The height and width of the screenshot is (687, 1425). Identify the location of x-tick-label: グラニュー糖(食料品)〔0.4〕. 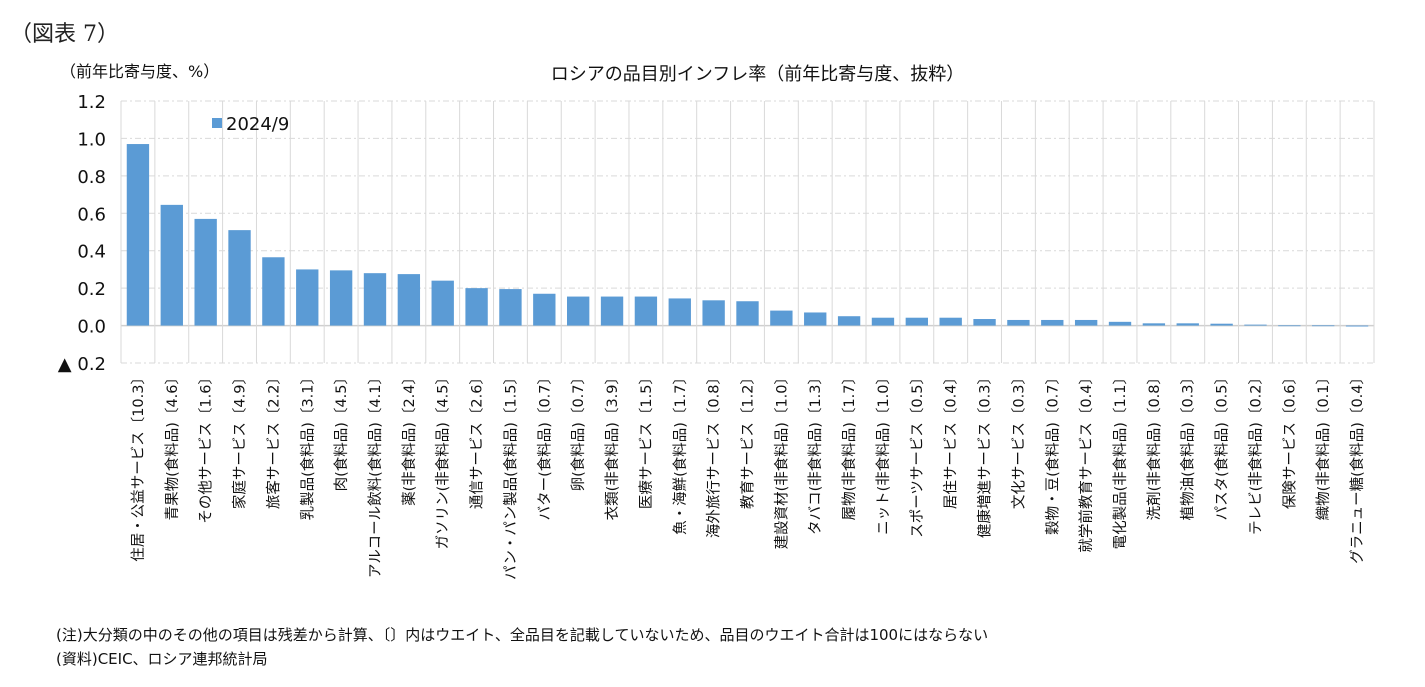
(1357, 467).